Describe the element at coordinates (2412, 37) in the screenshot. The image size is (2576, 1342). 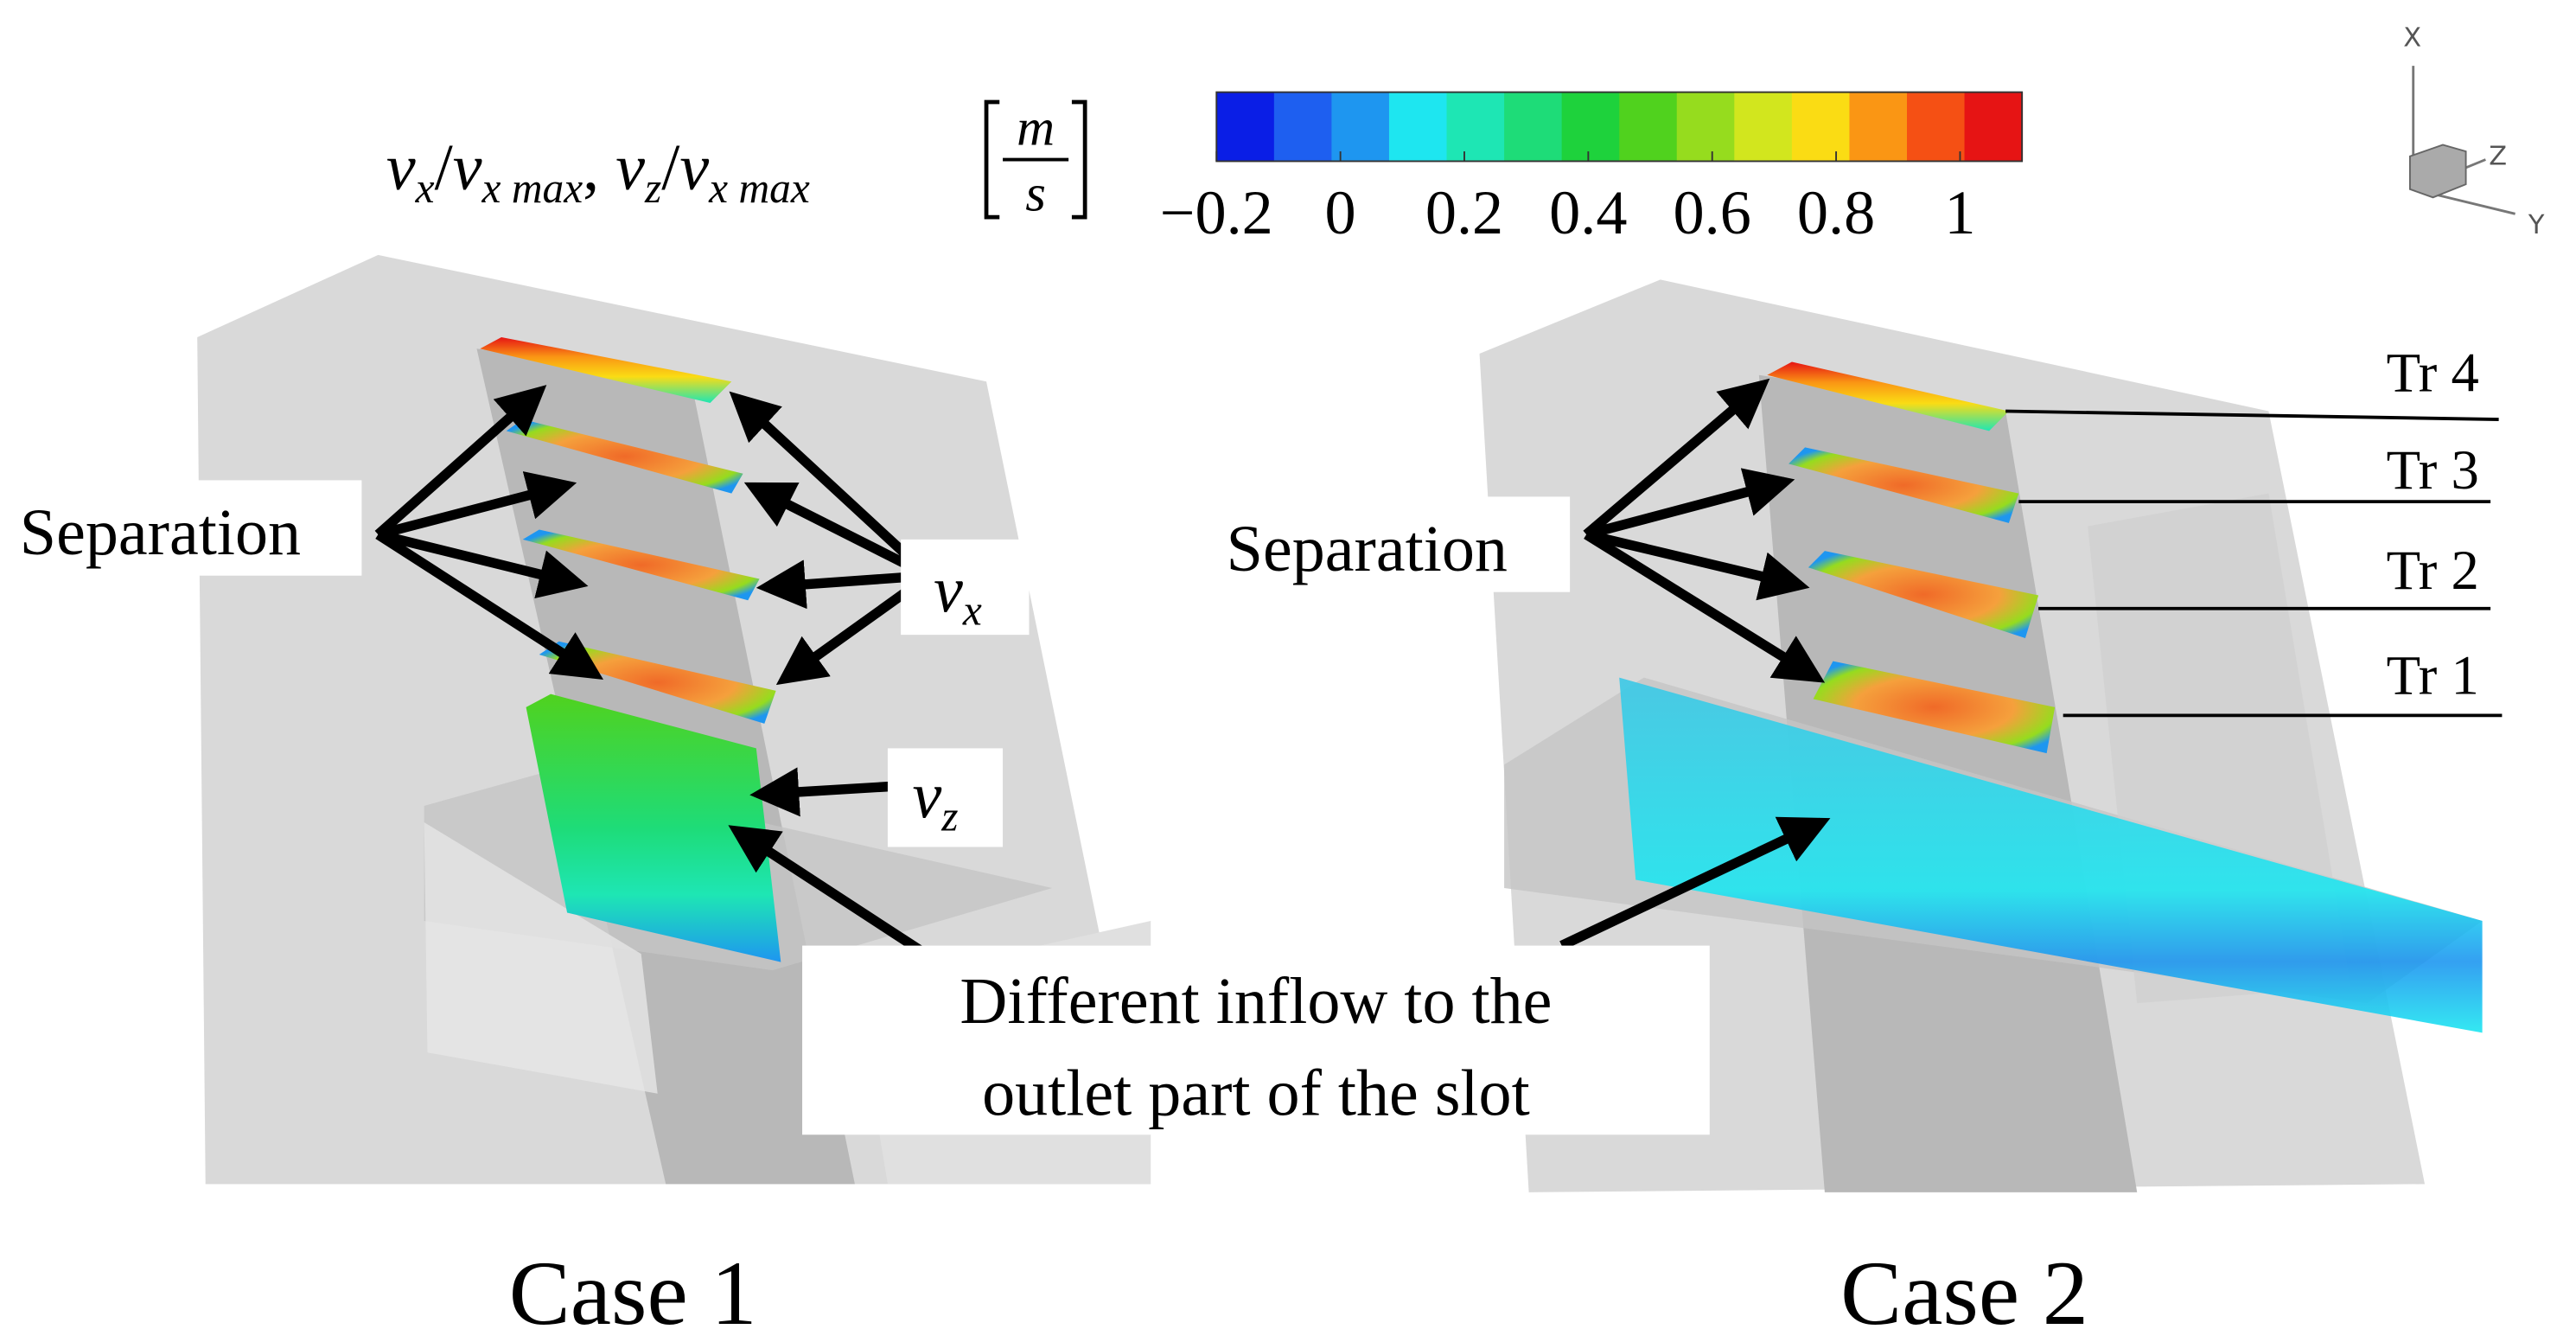
I see `axis-x: X` at that location.